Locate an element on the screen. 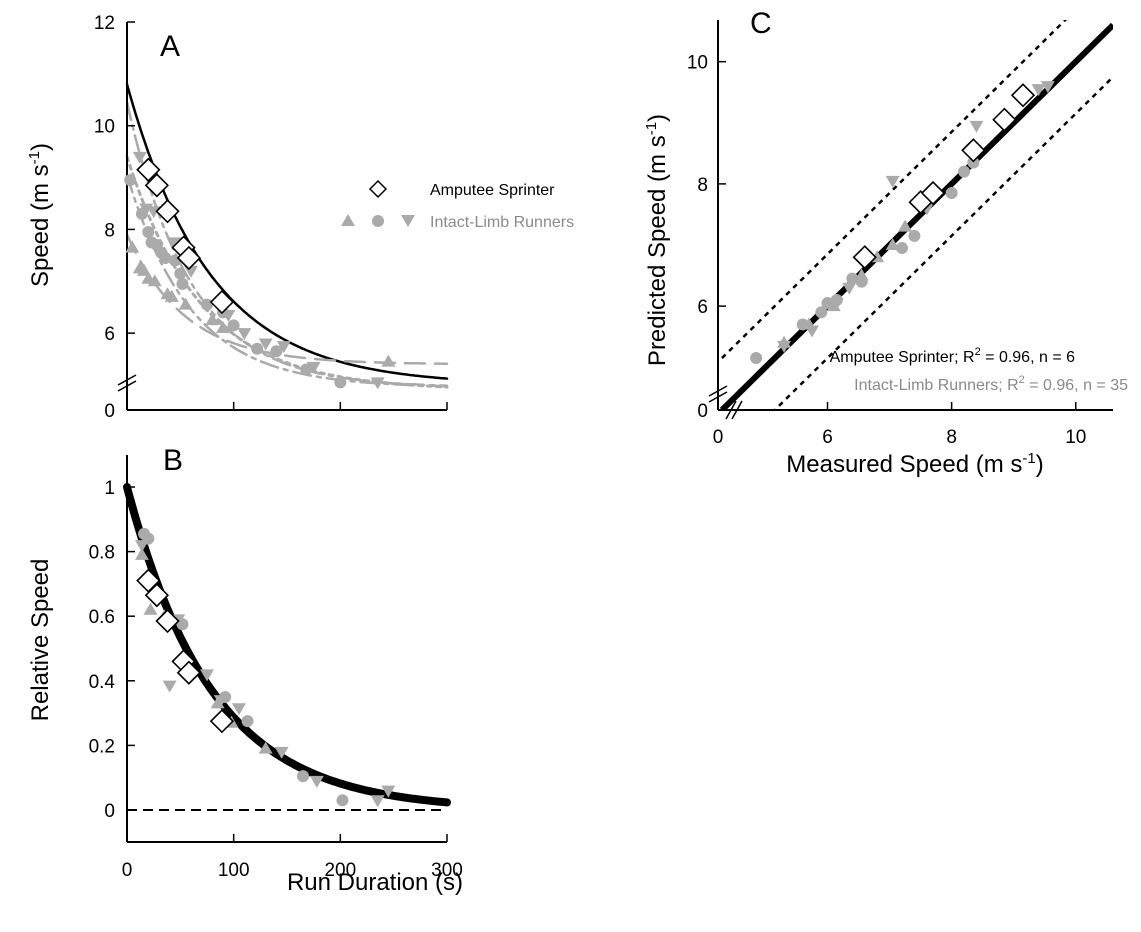 The height and width of the screenshot is (932, 1141). panel-b-y-tick-label: 0.6 is located at coordinates (102, 617).